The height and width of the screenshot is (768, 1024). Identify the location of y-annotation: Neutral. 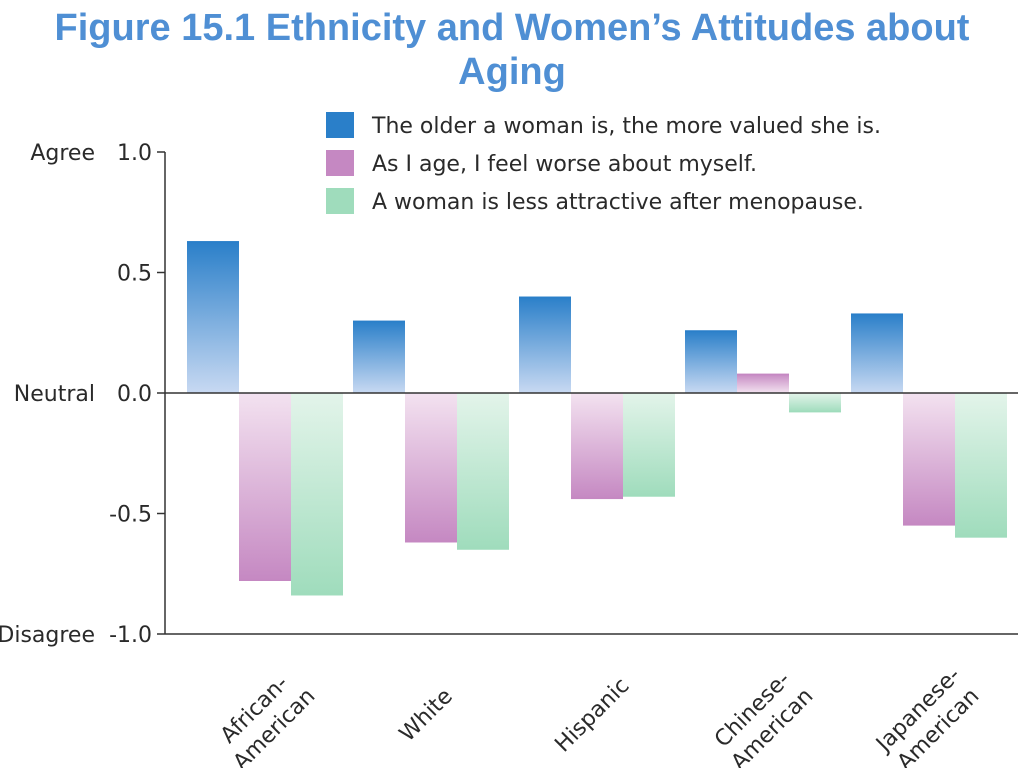
(54, 394).